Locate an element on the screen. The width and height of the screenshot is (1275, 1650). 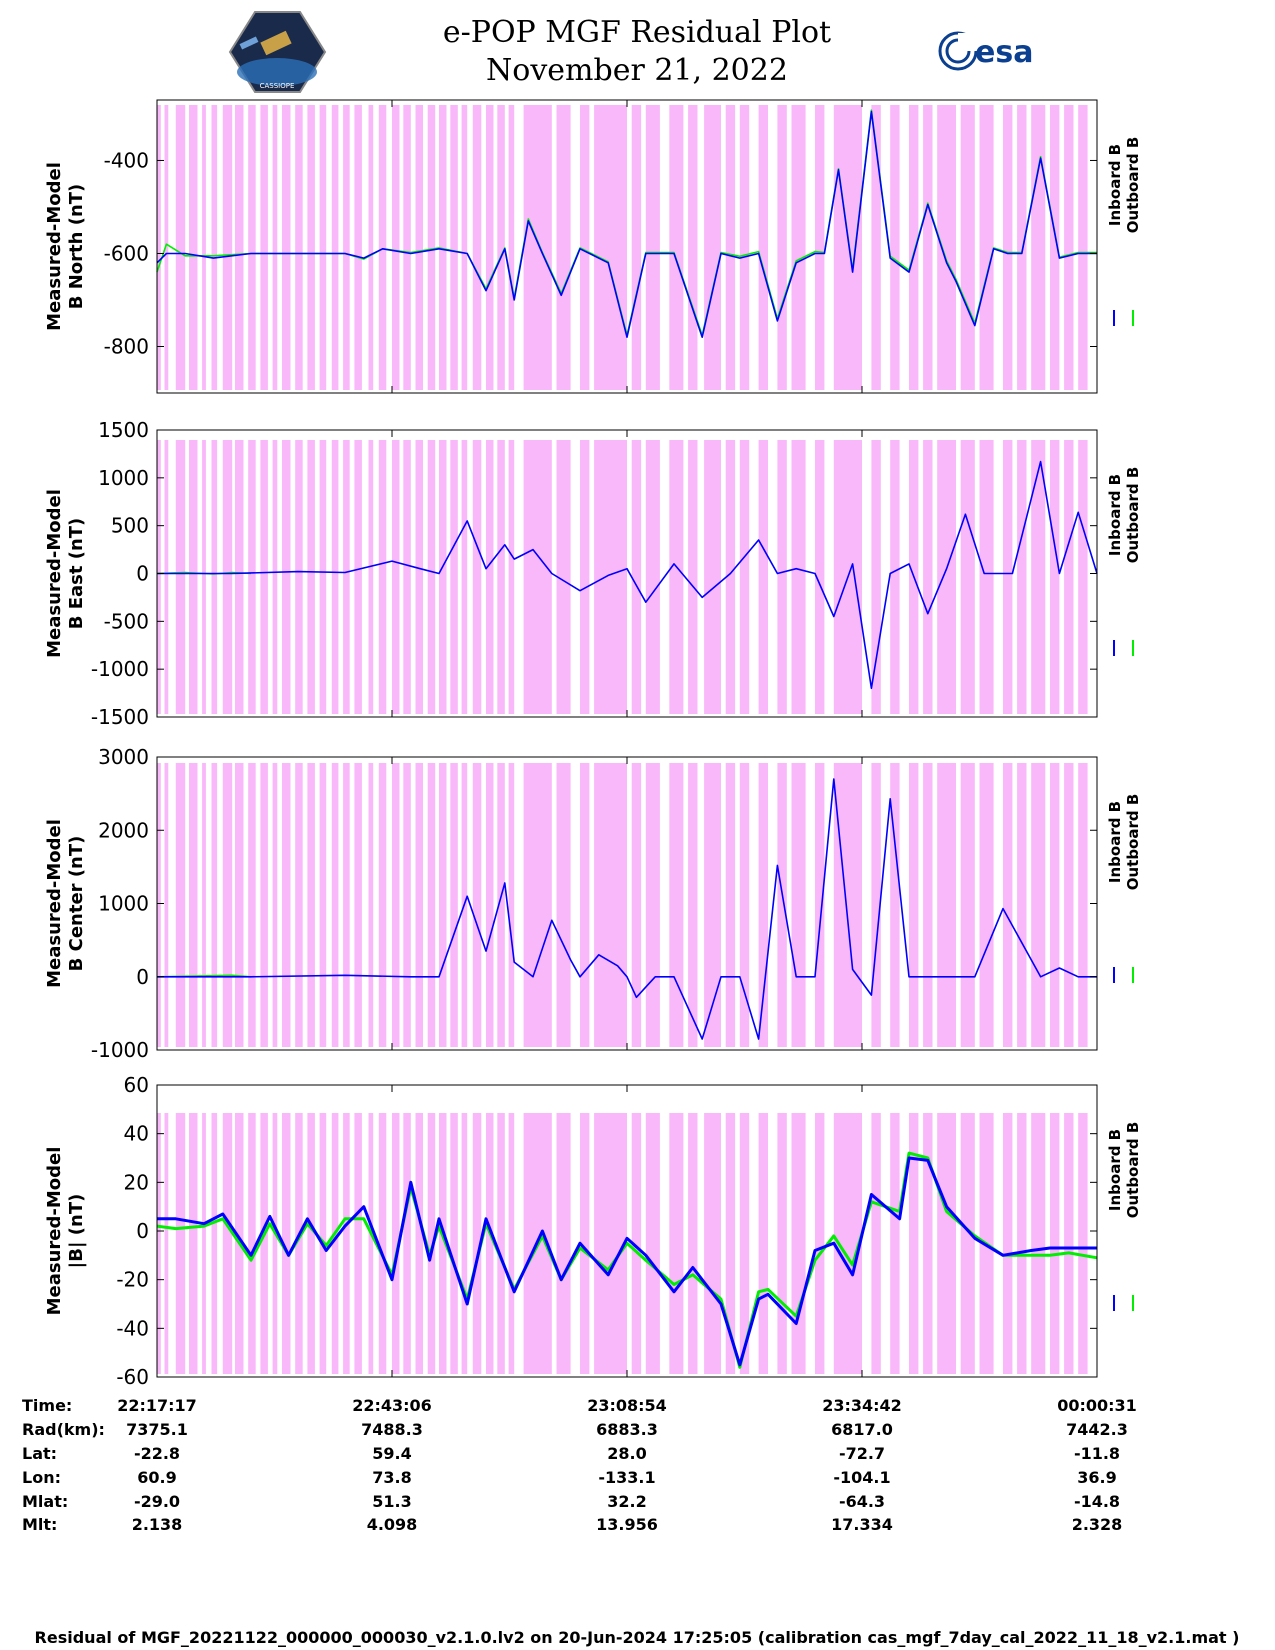
inboard-series-line is located at coordinates (627, 575).